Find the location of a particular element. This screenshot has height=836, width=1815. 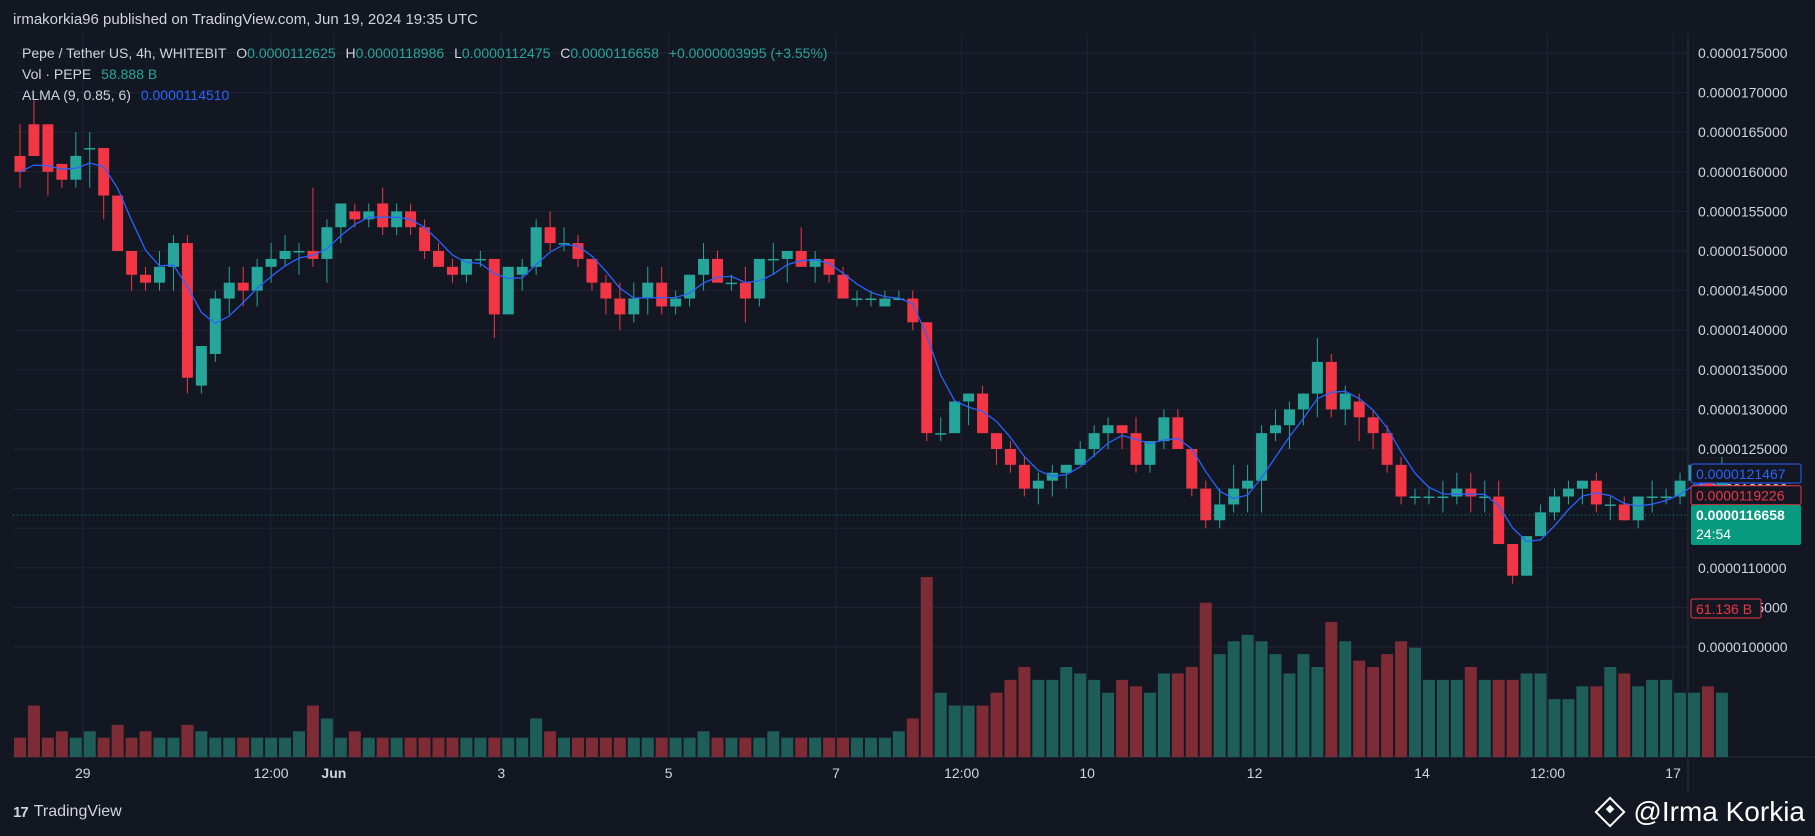

x-tick-label: 12:00 is located at coordinates (271, 773).